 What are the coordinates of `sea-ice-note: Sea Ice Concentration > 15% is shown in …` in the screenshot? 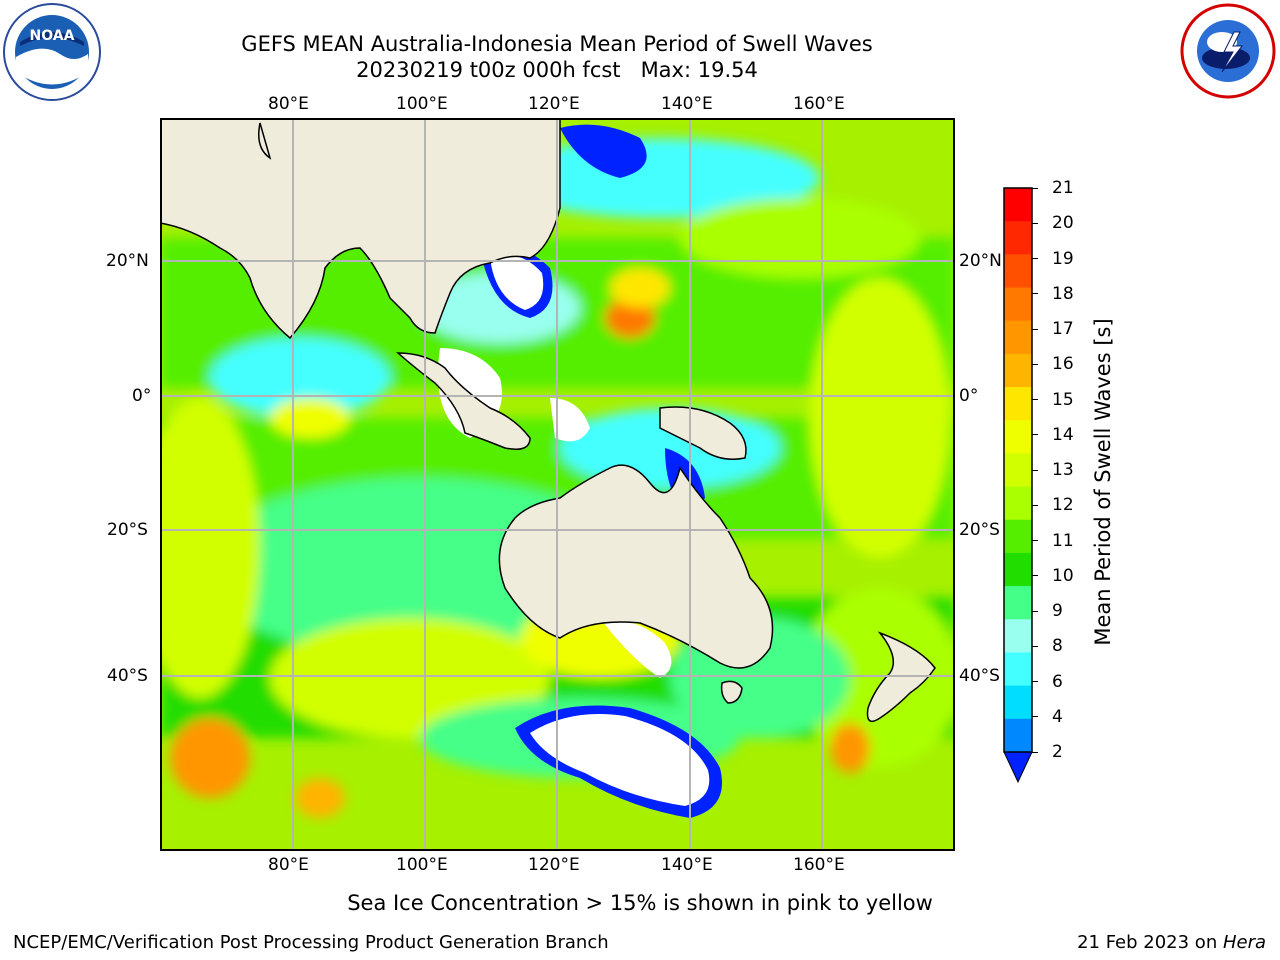 It's located at (640, 903).